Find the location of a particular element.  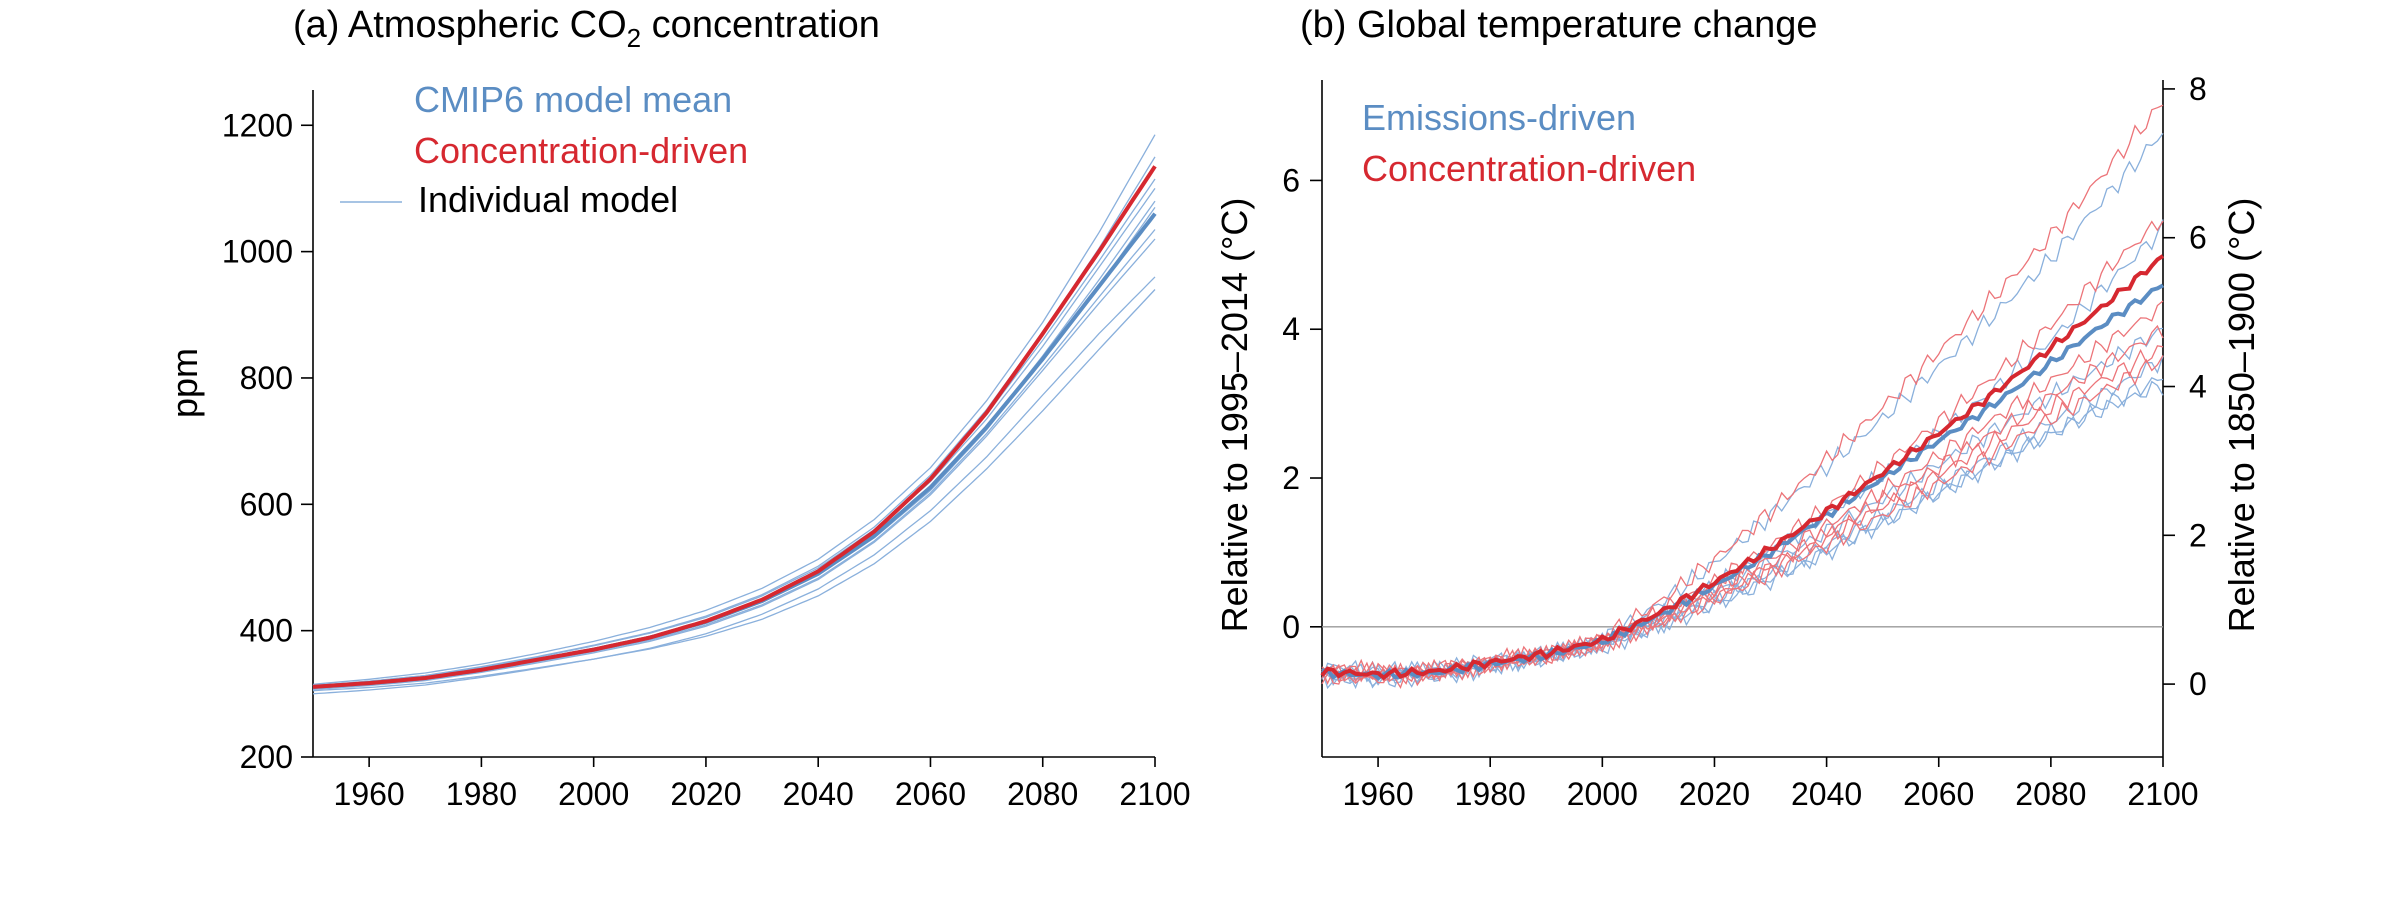

panel-a-ytick-label: 1000 is located at coordinates (257, 252).